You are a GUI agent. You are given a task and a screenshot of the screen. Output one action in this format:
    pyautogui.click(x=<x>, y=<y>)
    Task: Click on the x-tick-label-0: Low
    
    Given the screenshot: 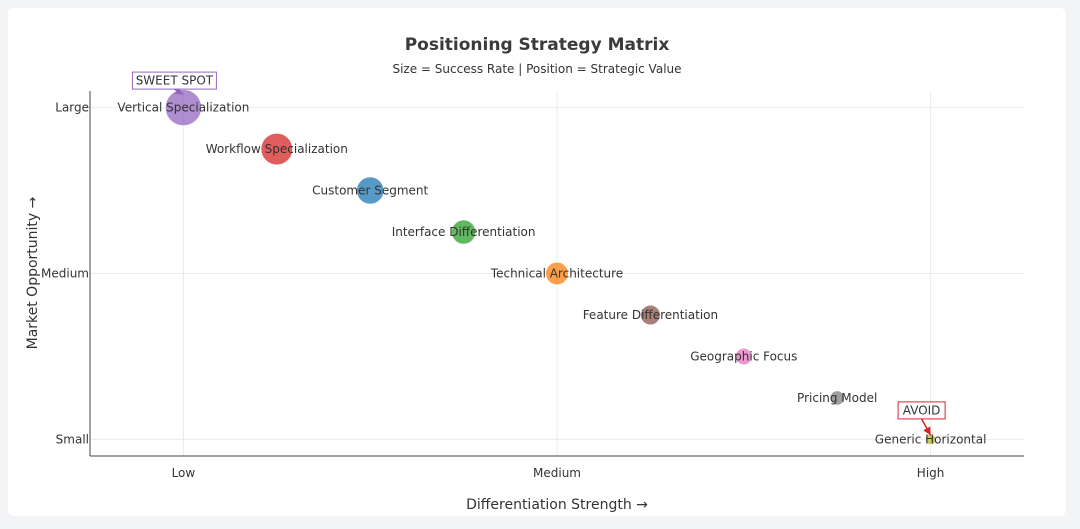 What is the action you would take?
    pyautogui.click(x=184, y=473)
    